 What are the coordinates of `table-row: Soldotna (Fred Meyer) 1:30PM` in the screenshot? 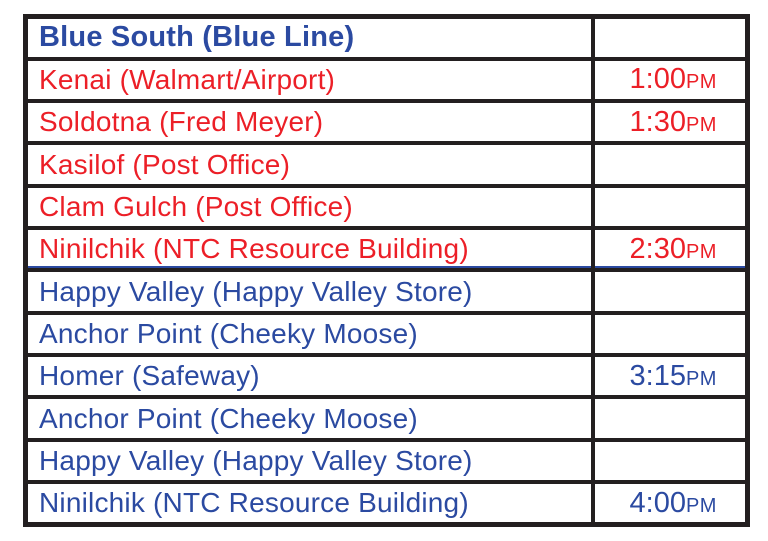 It's located at (386, 122).